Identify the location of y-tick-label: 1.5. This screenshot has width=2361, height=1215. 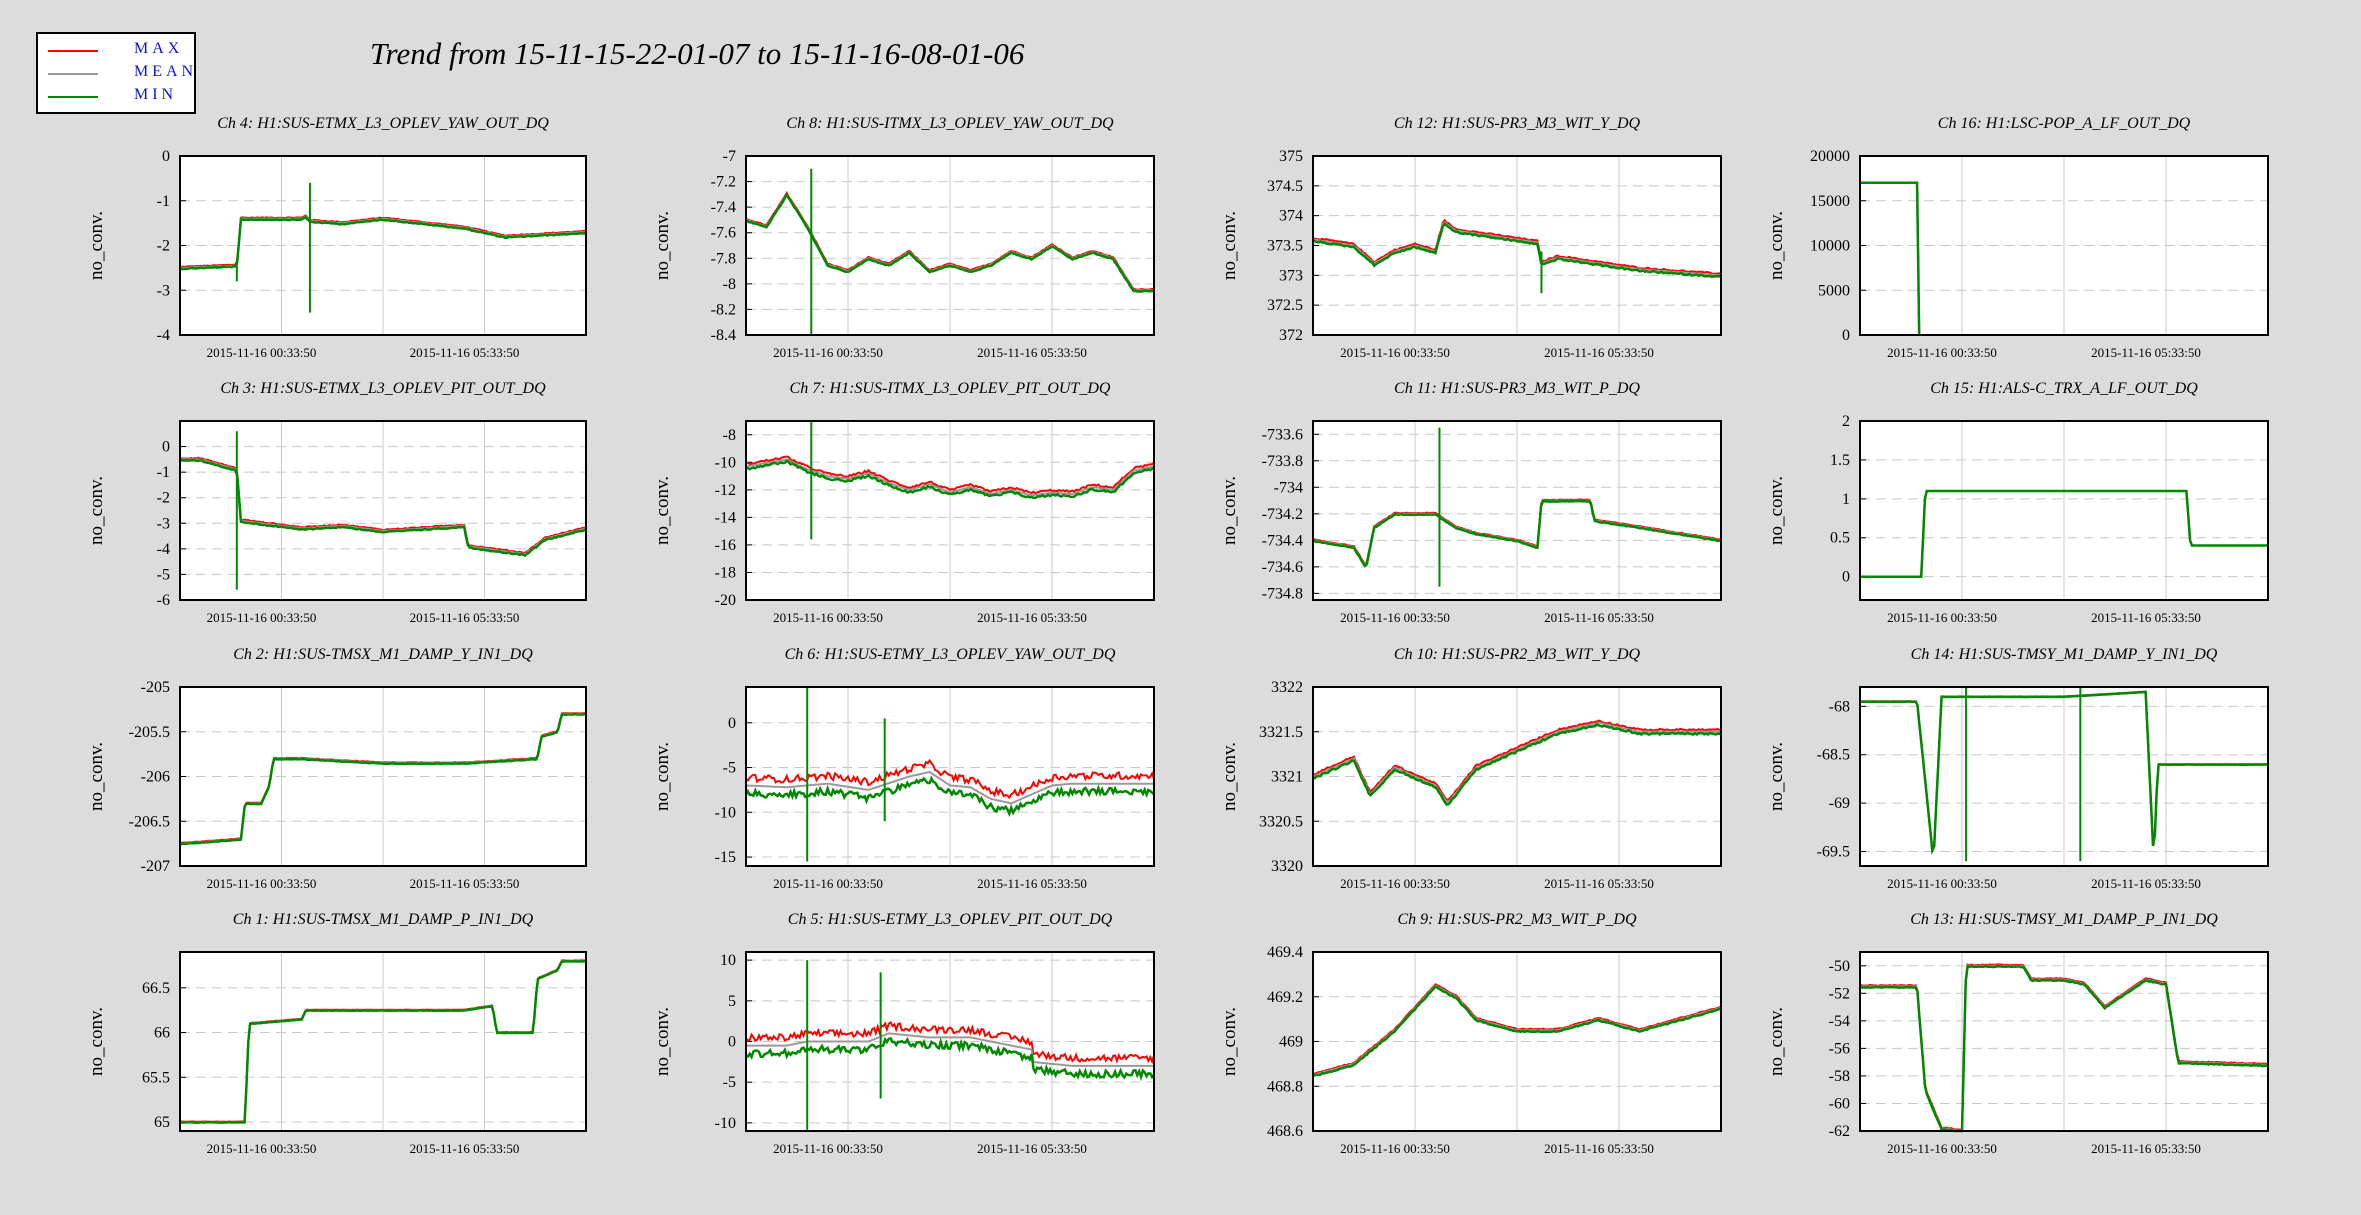
(1840, 460).